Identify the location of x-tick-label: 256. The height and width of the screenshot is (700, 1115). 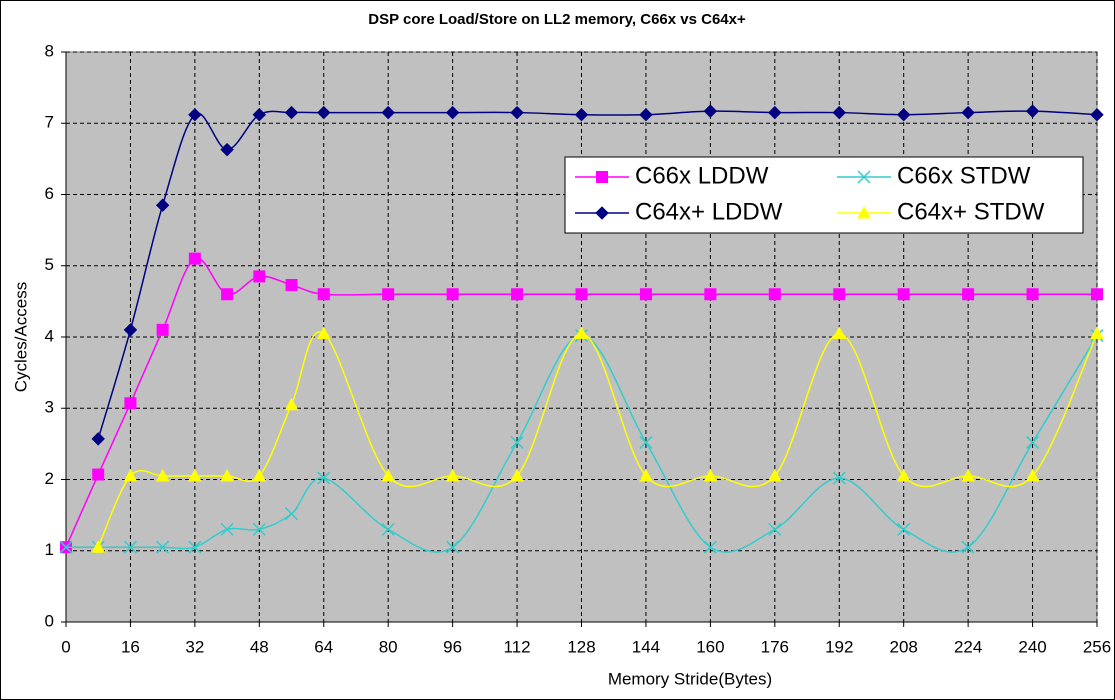
(1097, 646).